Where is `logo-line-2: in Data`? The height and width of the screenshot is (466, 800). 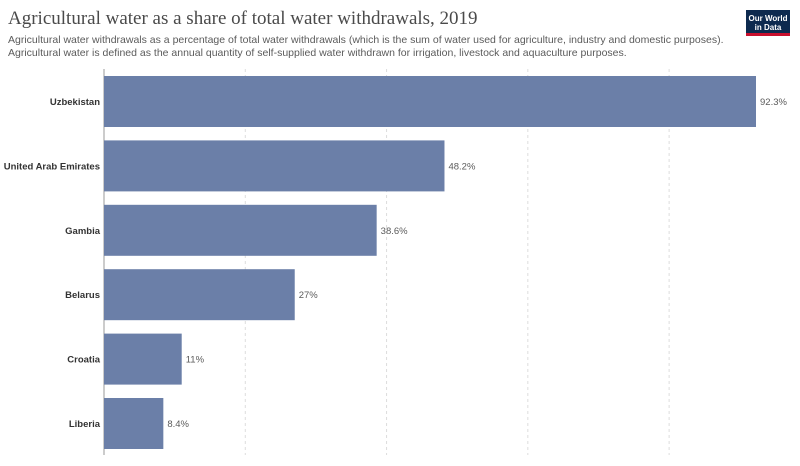
logo-line-2: in Data is located at coordinates (768, 27).